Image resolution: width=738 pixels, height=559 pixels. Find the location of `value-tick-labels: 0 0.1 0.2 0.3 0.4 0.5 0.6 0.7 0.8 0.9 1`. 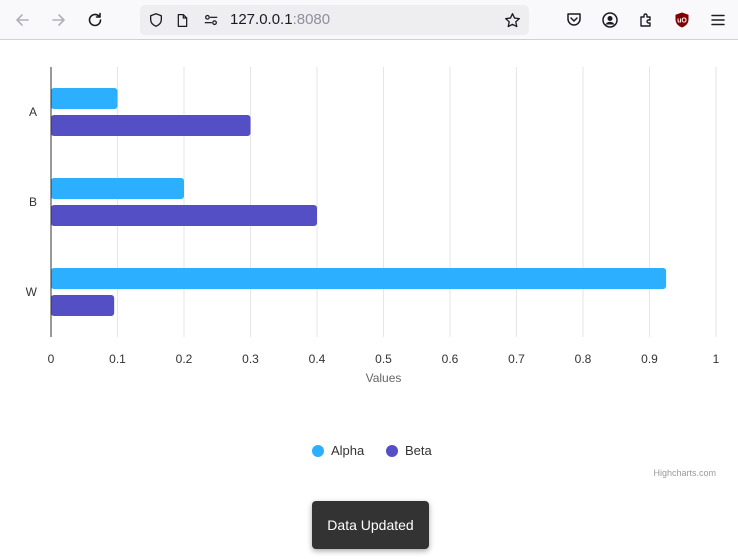

value-tick-labels: 0 0.1 0.2 0.3 0.4 0.5 0.6 0.7 0.8 0.9 1 is located at coordinates (384, 359).